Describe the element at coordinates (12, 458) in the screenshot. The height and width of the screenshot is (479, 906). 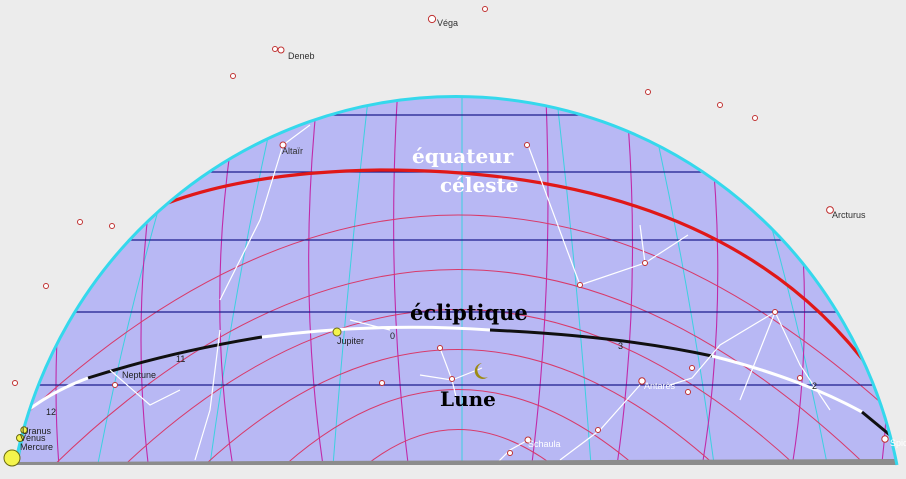
I see `sun-icon` at that location.